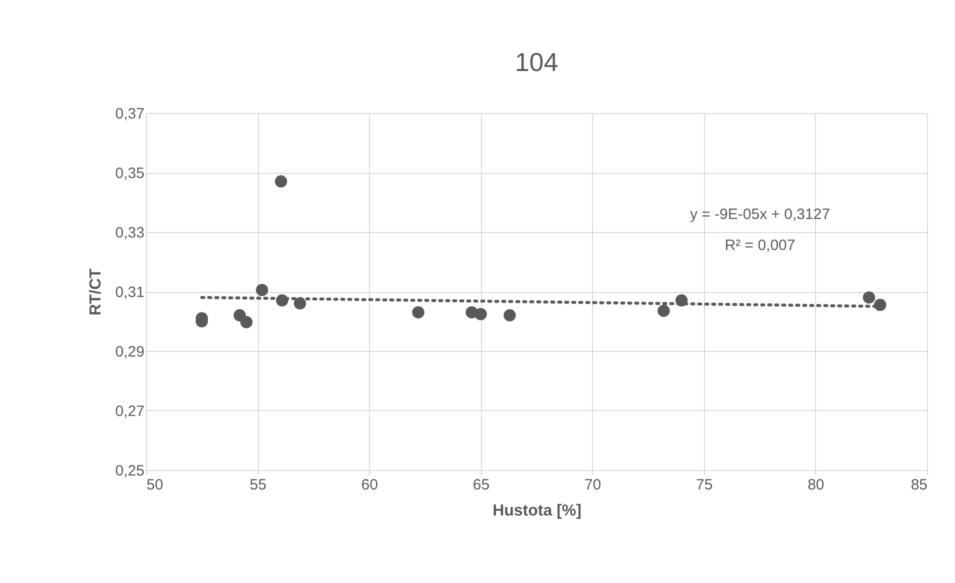 This screenshot has width=955, height=583. Describe the element at coordinates (369, 485) in the screenshot. I see `x-tick-label: 60` at that location.